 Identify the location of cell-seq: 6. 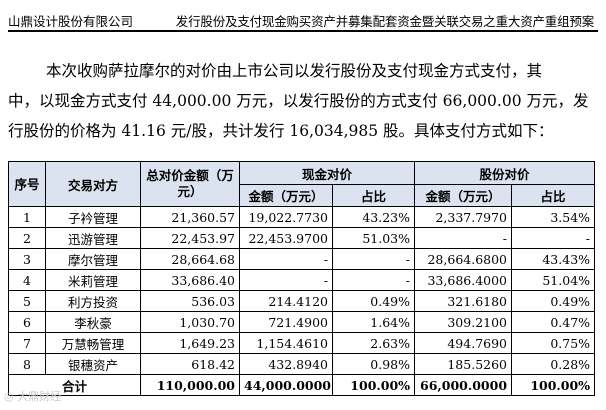
(27, 322).